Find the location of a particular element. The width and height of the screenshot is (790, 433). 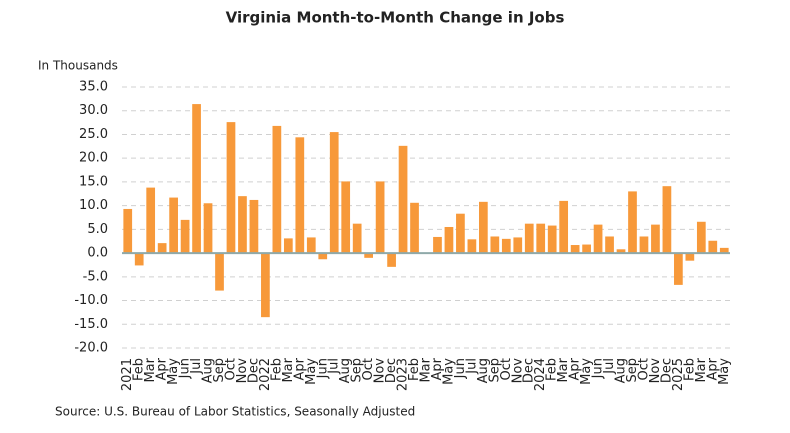

chart-title: Virginia Month-to-Month Change in Jobs is located at coordinates (395, 18).